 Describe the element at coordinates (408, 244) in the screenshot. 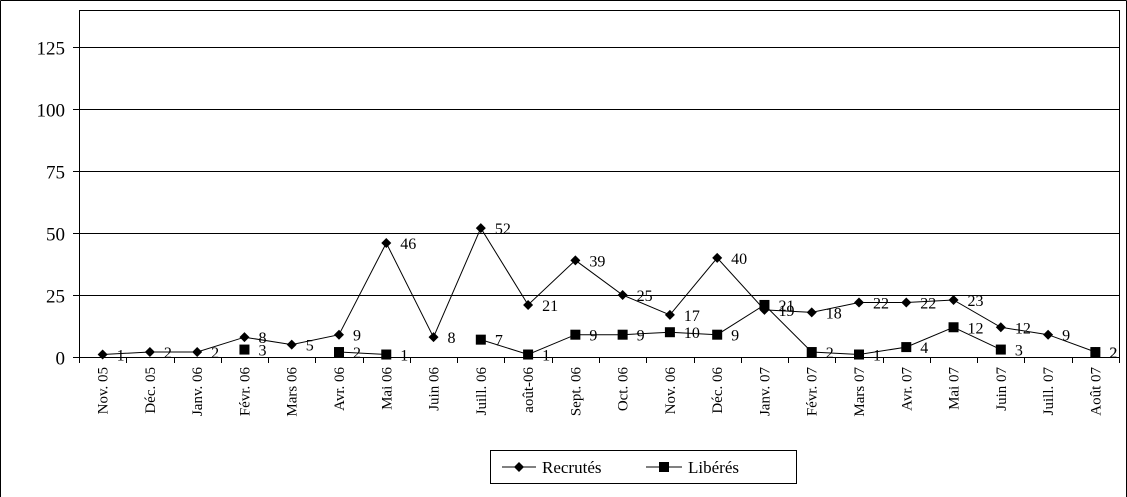

I see `data-label-recrutes: 46` at that location.